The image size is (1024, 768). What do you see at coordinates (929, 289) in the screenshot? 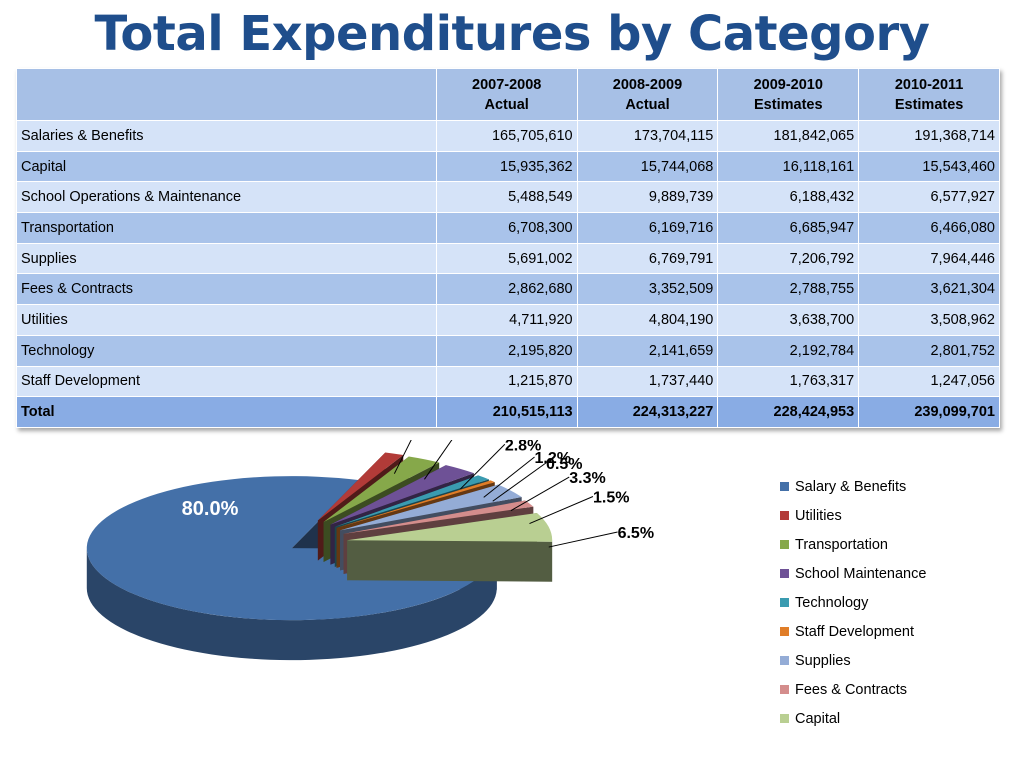
I see `value-cell: 3,621,304` at bounding box center [929, 289].